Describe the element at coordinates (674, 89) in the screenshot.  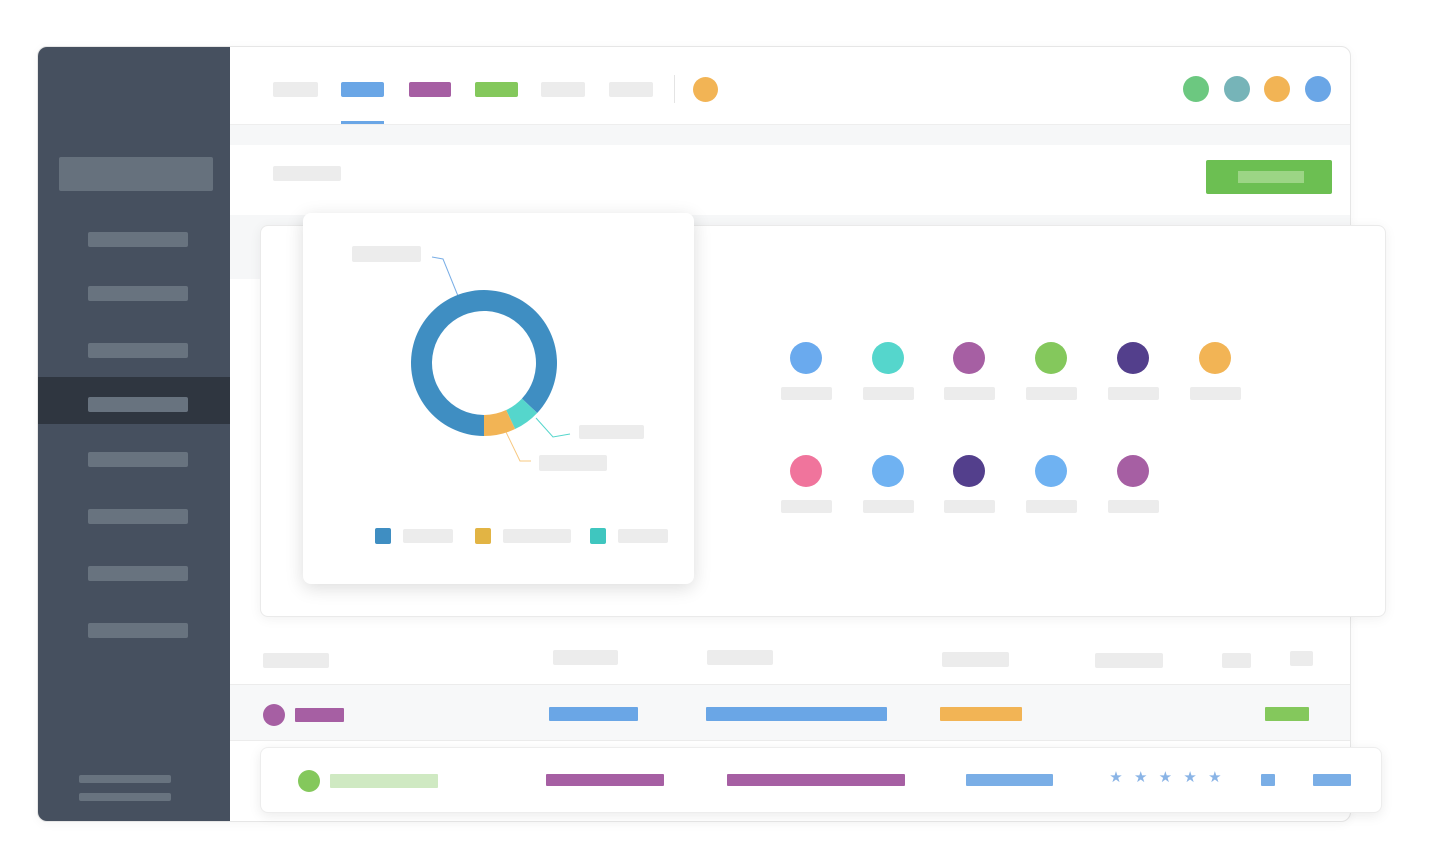
I see `nav-divider` at that location.